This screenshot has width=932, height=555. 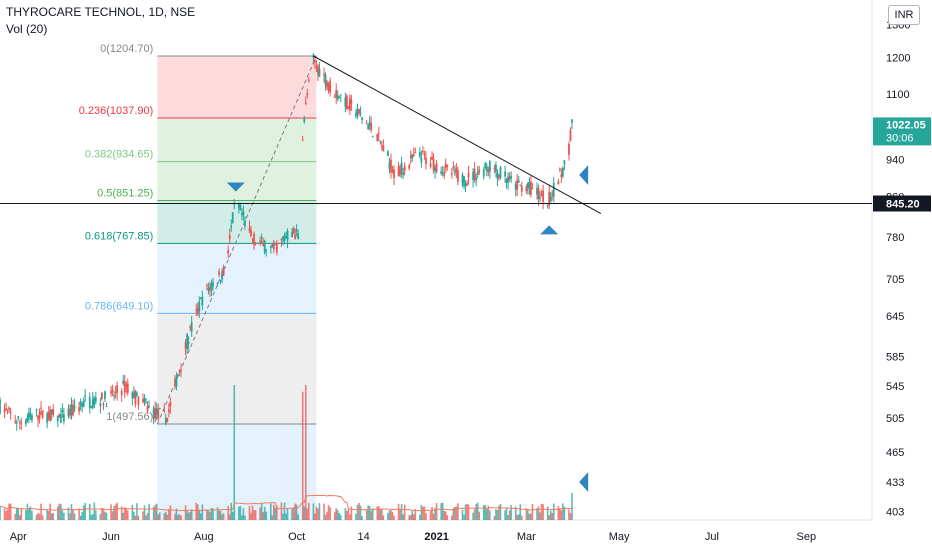 What do you see at coordinates (119, 306) in the screenshot?
I see `fib-level-label: 0.786(649.10)` at bounding box center [119, 306].